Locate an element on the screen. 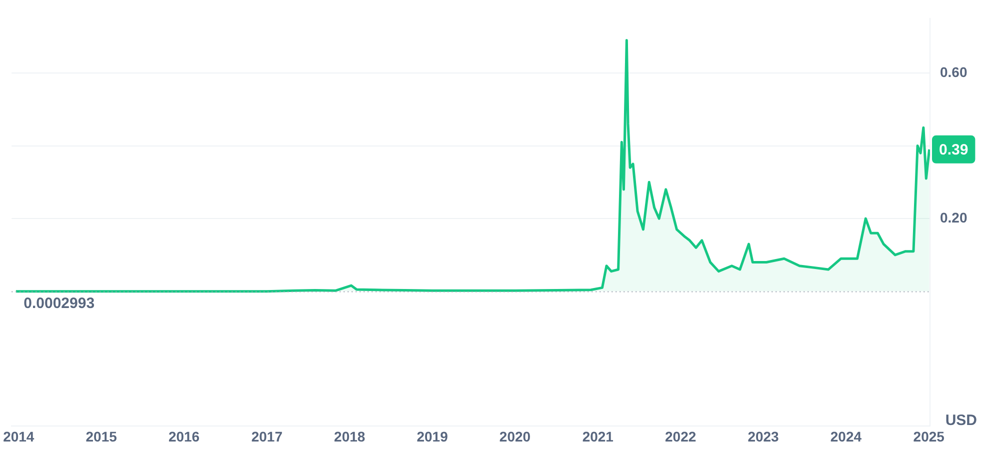 Image resolution: width=987 pixels, height=458 pixels. annotation: 0.39 is located at coordinates (953, 150).